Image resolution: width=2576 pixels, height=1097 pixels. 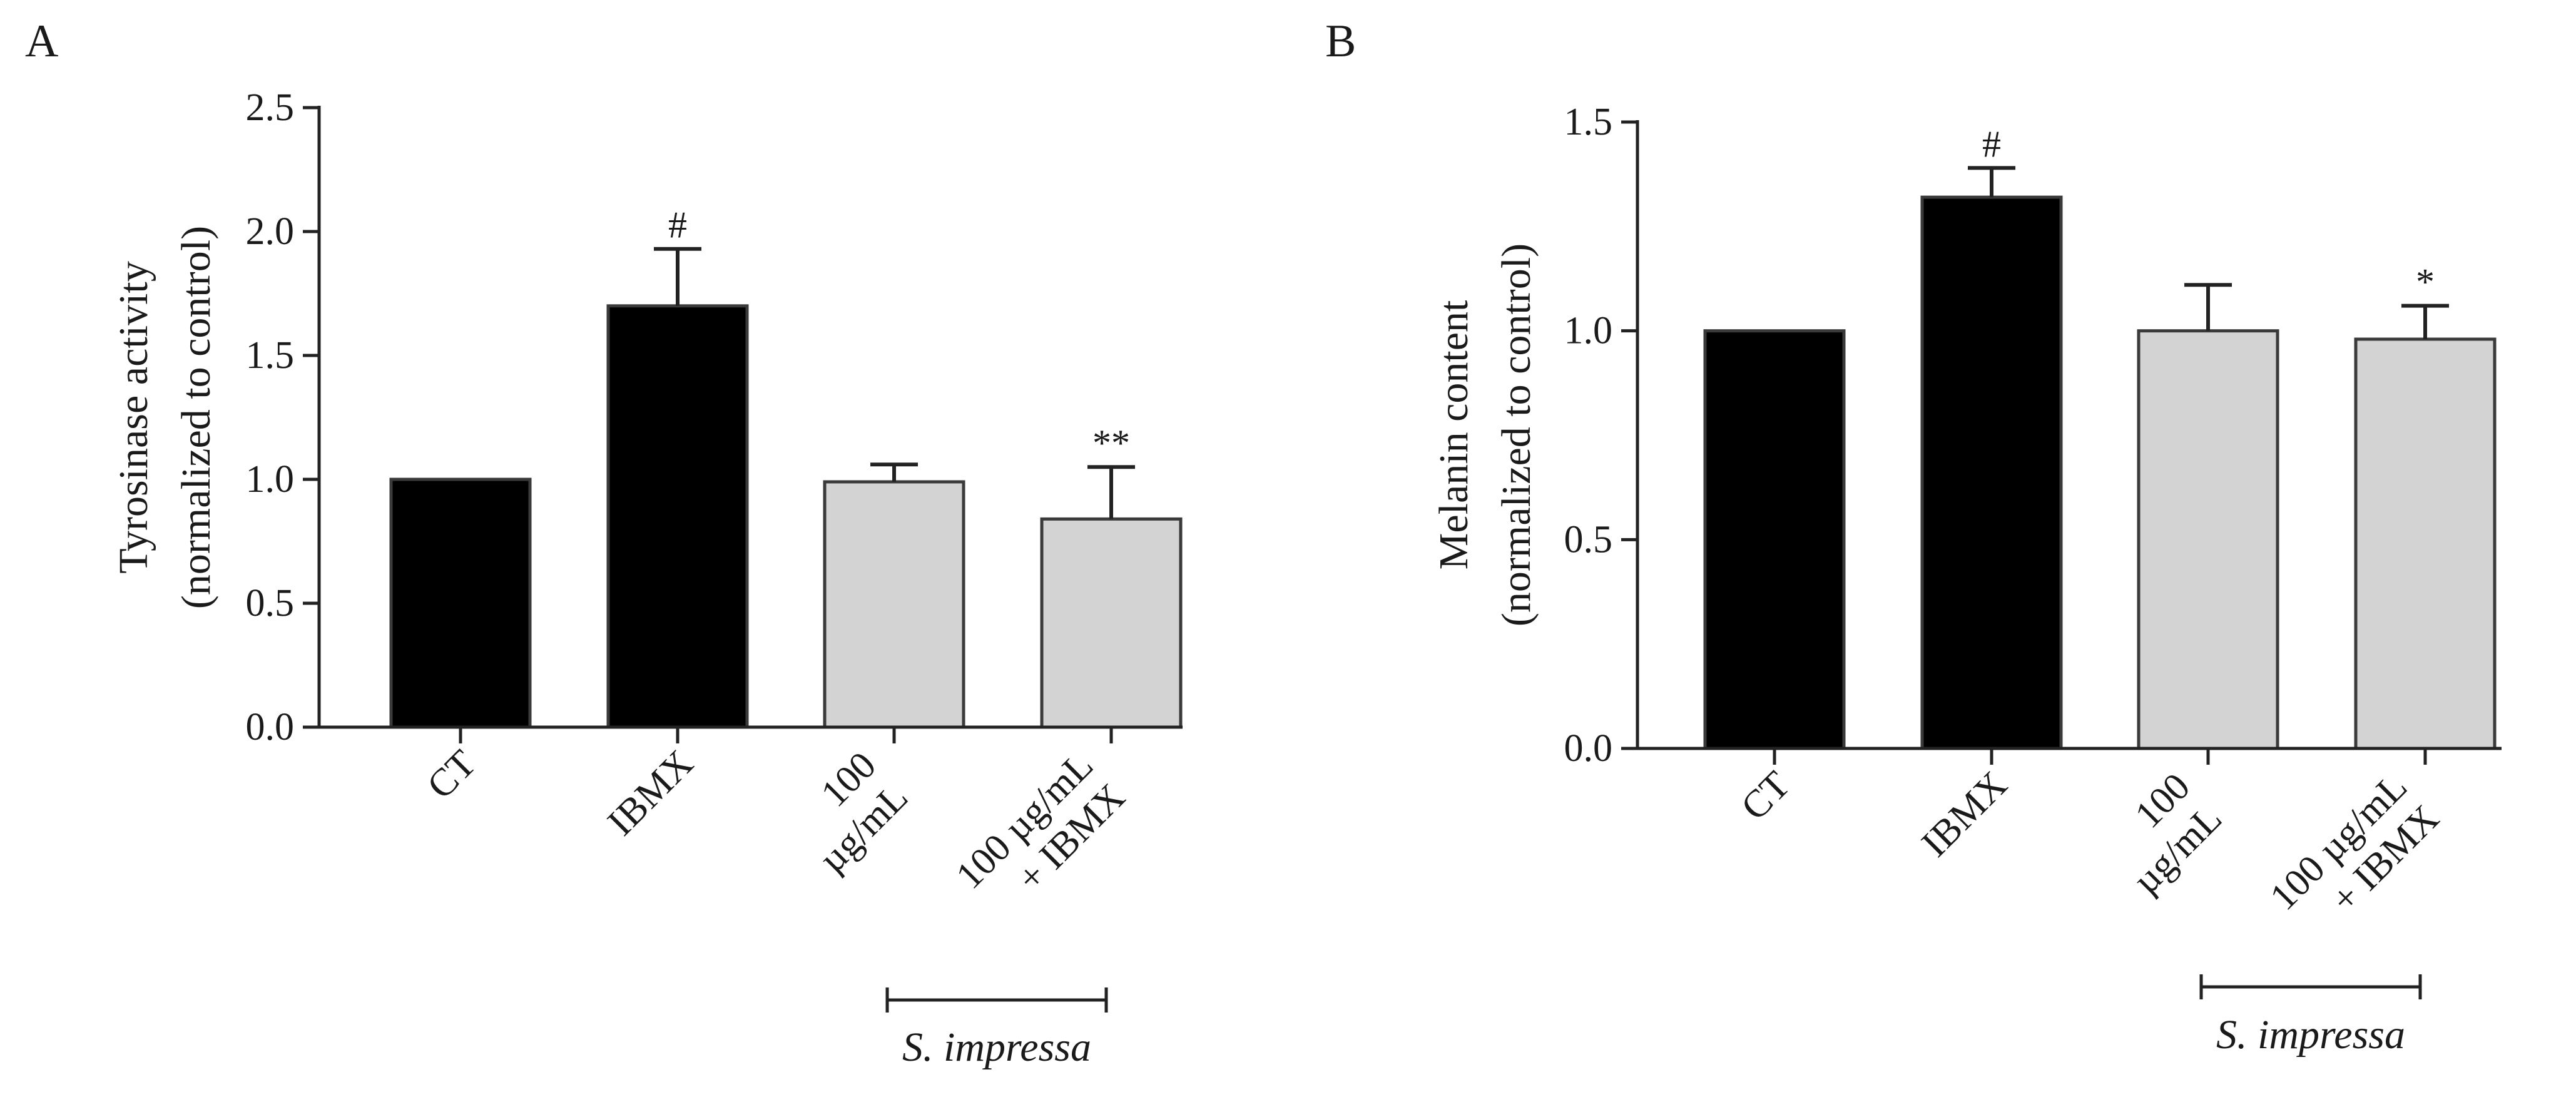 What do you see at coordinates (1340, 41) in the screenshot?
I see `panel-label: B` at bounding box center [1340, 41].